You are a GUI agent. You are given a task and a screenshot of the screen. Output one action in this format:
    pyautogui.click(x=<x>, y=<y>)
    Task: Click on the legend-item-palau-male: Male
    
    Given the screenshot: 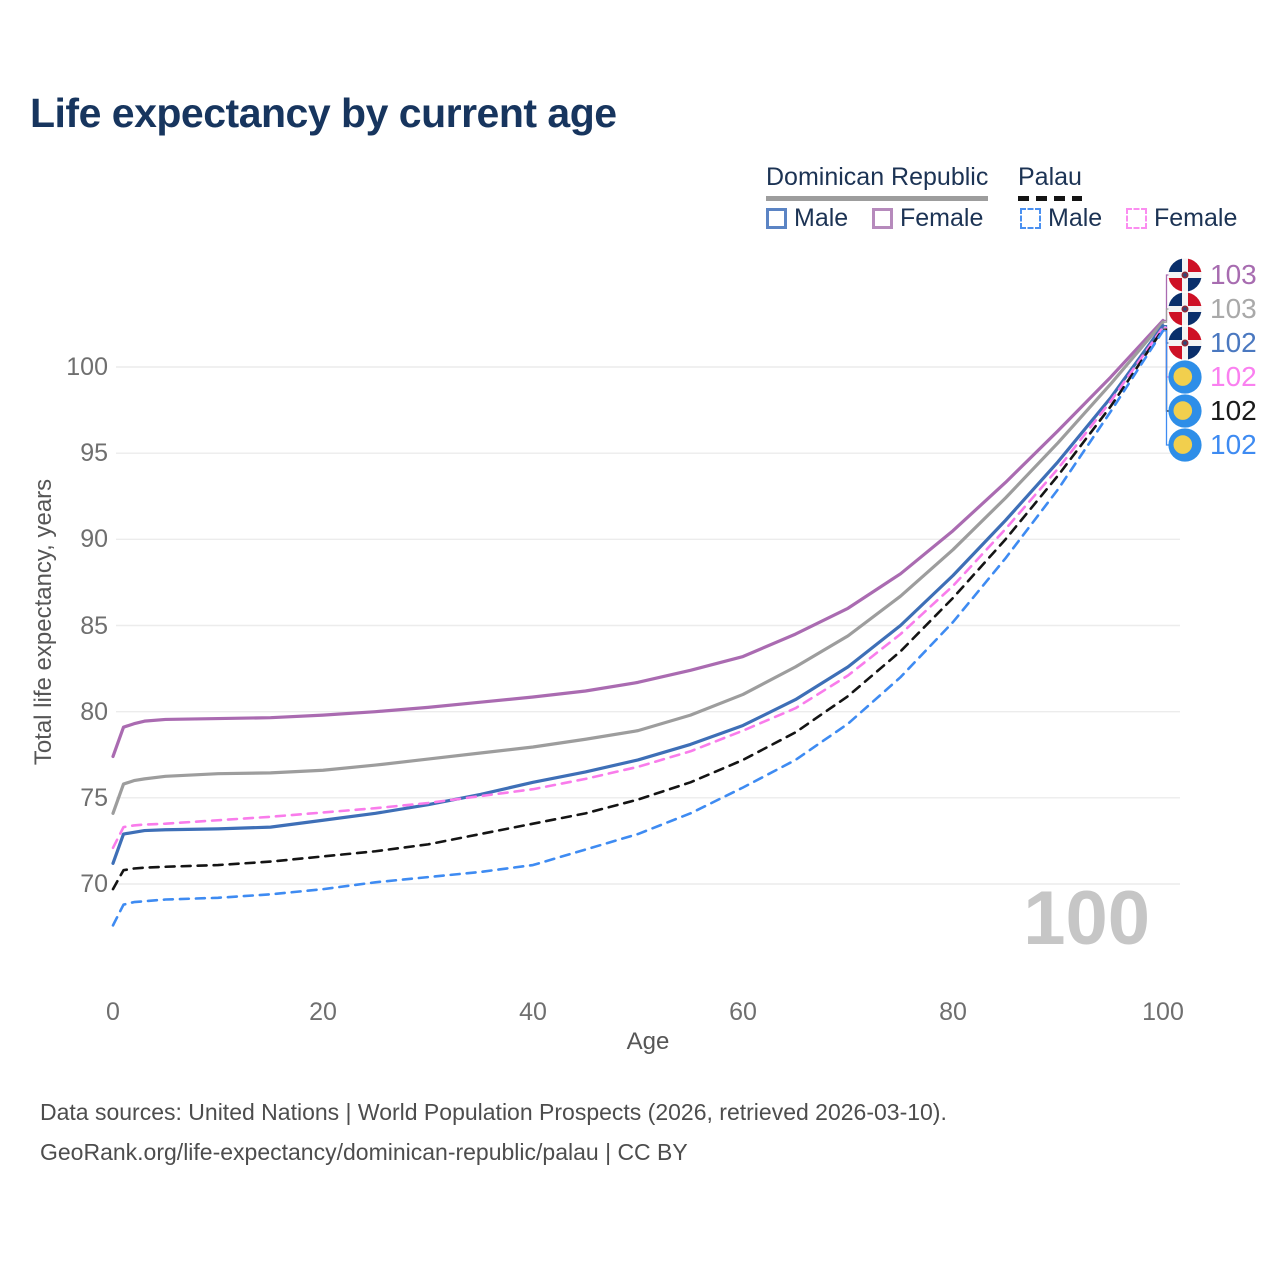 What is the action you would take?
    pyautogui.click(x=1061, y=218)
    